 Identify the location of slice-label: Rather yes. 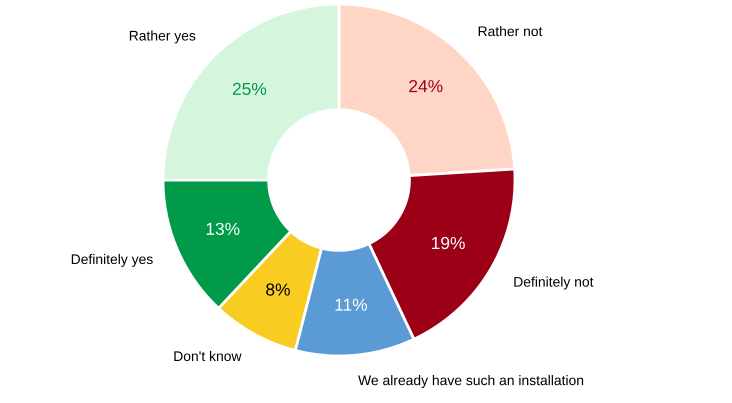
(163, 37).